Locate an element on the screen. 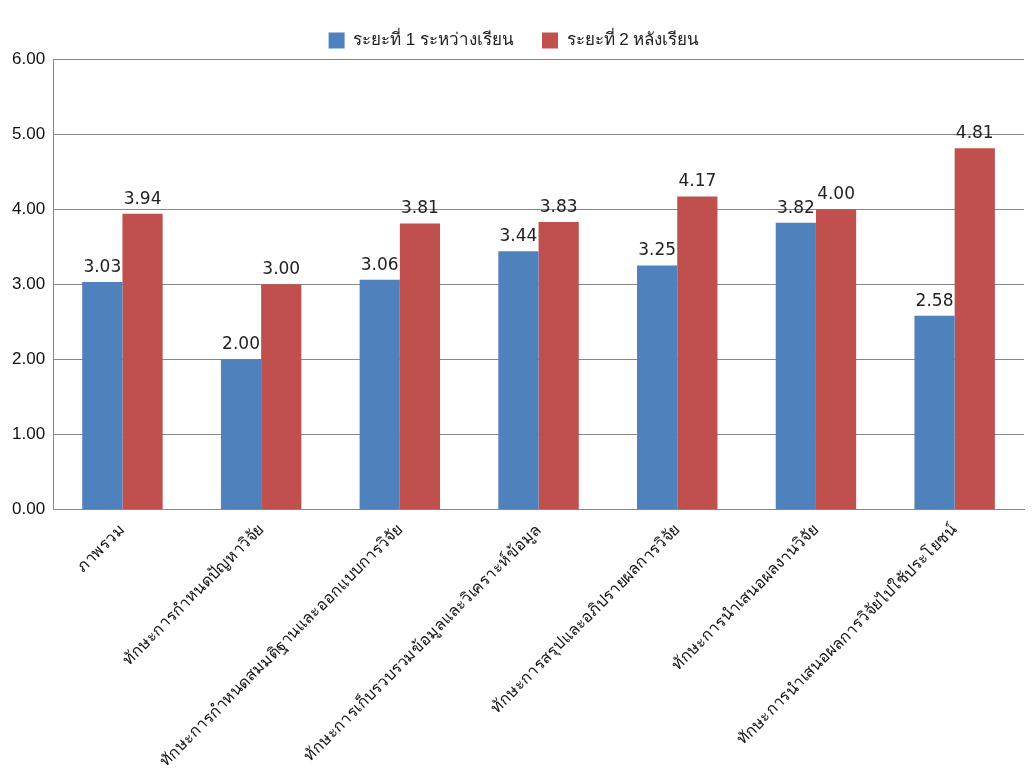 This screenshot has height=778, width=1034. y-tick-label: 1.00 is located at coordinates (28, 434).